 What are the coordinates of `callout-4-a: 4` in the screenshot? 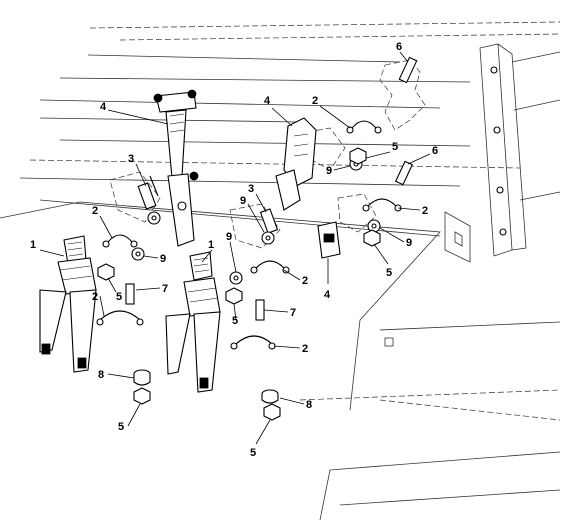 It's located at (103, 107).